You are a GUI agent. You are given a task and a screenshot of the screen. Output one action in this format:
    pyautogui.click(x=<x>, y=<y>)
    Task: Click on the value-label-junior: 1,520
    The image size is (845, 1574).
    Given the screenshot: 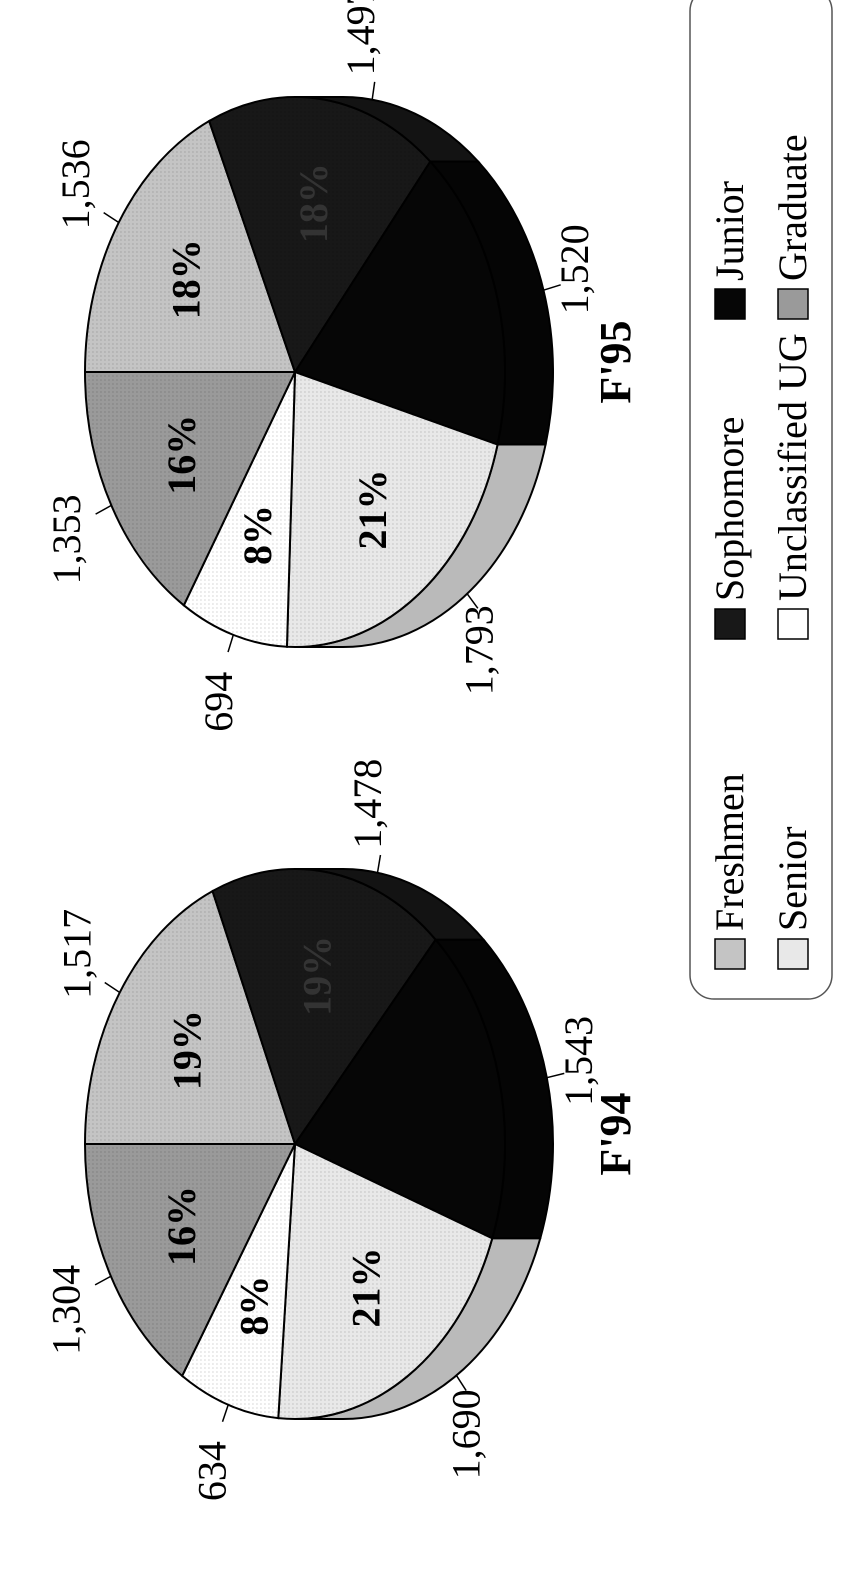 What is the action you would take?
    pyautogui.click(x=574, y=269)
    